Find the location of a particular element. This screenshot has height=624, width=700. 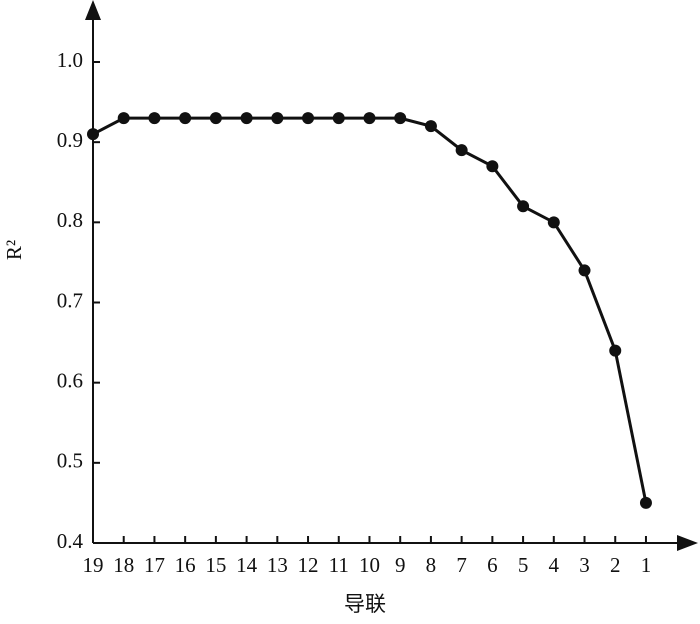

x-tick-label: 5 is located at coordinates (523, 565).